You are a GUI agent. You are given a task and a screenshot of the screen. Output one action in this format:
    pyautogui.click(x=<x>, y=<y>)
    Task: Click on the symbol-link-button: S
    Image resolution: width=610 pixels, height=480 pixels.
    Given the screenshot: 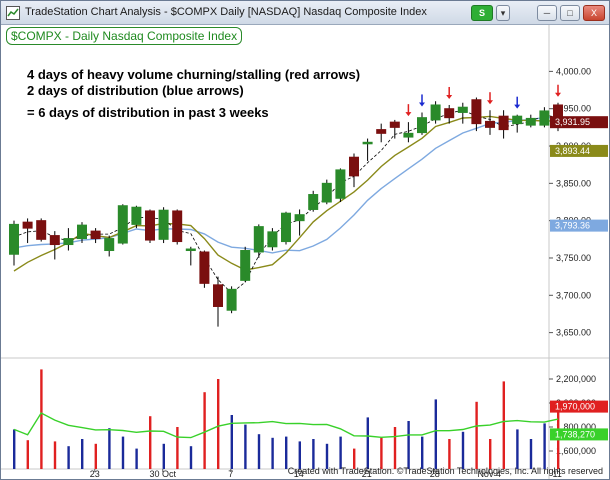 What is the action you would take?
    pyautogui.click(x=482, y=13)
    